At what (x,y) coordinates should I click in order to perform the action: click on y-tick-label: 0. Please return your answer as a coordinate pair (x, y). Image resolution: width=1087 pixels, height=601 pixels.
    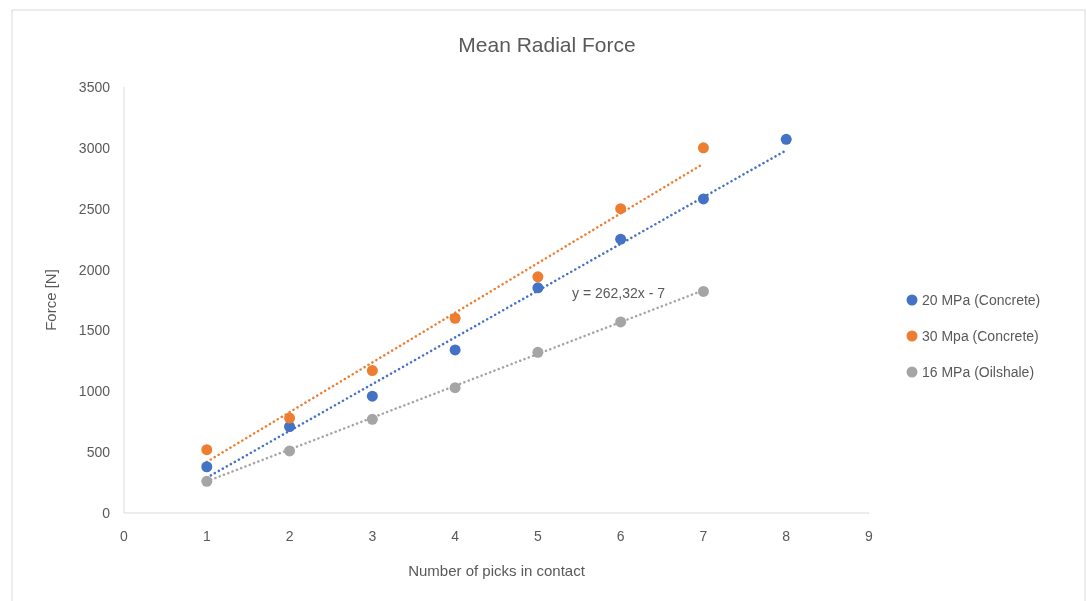
    Looking at the image, I should click on (106, 513).